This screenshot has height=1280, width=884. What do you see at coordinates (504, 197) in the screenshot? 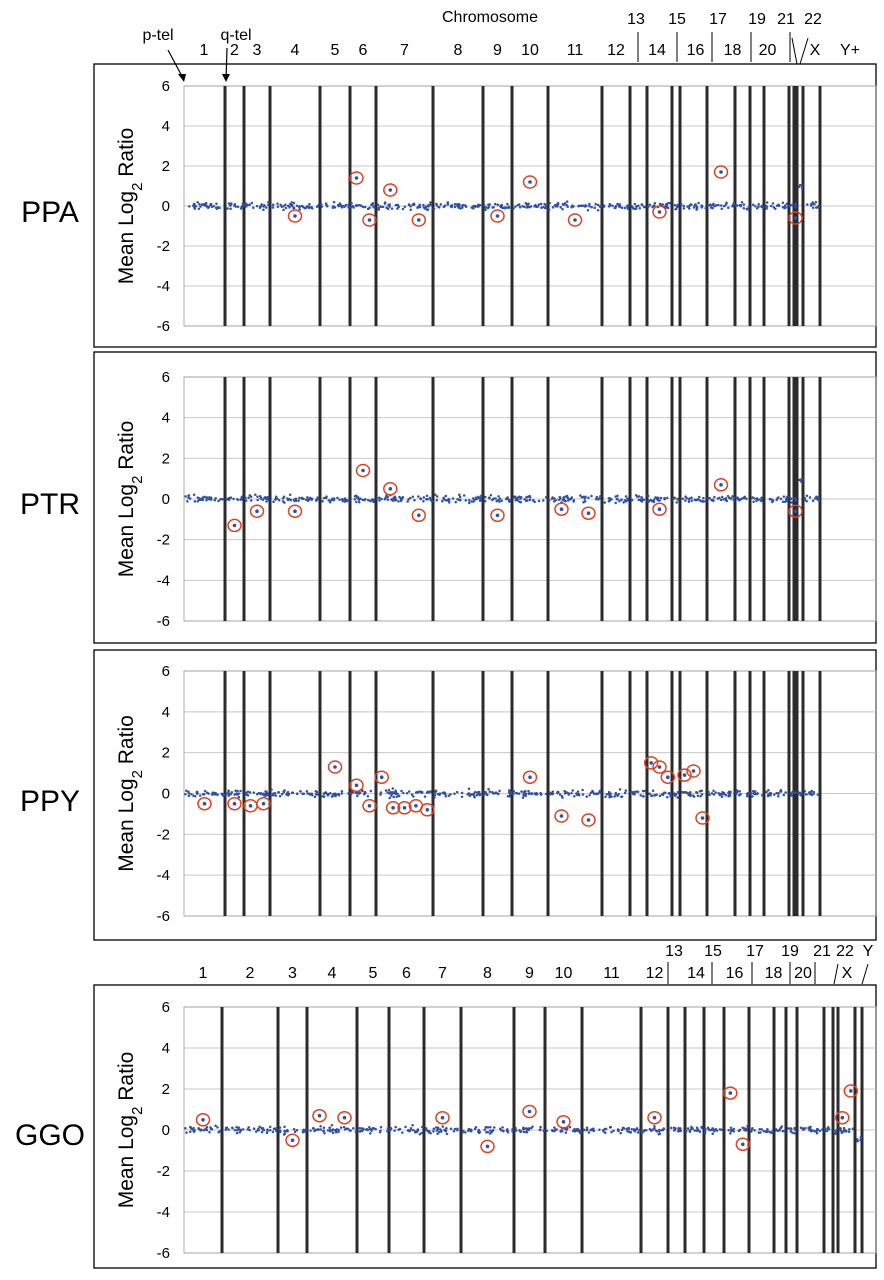
I see `probe-dots` at bounding box center [504, 197].